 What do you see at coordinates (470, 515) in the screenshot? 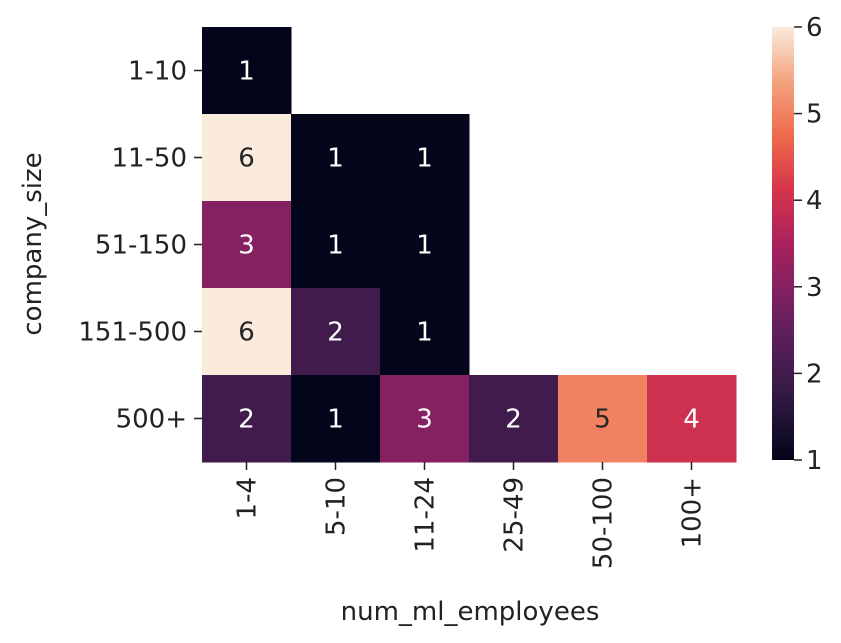
I see `x-axis-ticks: 1-4 5-10 11-24 25-49 50-100 100+` at bounding box center [470, 515].